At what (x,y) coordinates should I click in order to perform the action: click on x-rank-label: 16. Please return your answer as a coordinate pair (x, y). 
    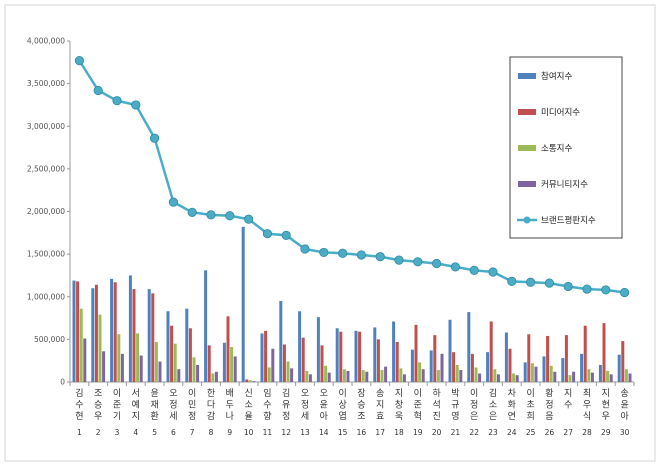
    Looking at the image, I should click on (362, 432).